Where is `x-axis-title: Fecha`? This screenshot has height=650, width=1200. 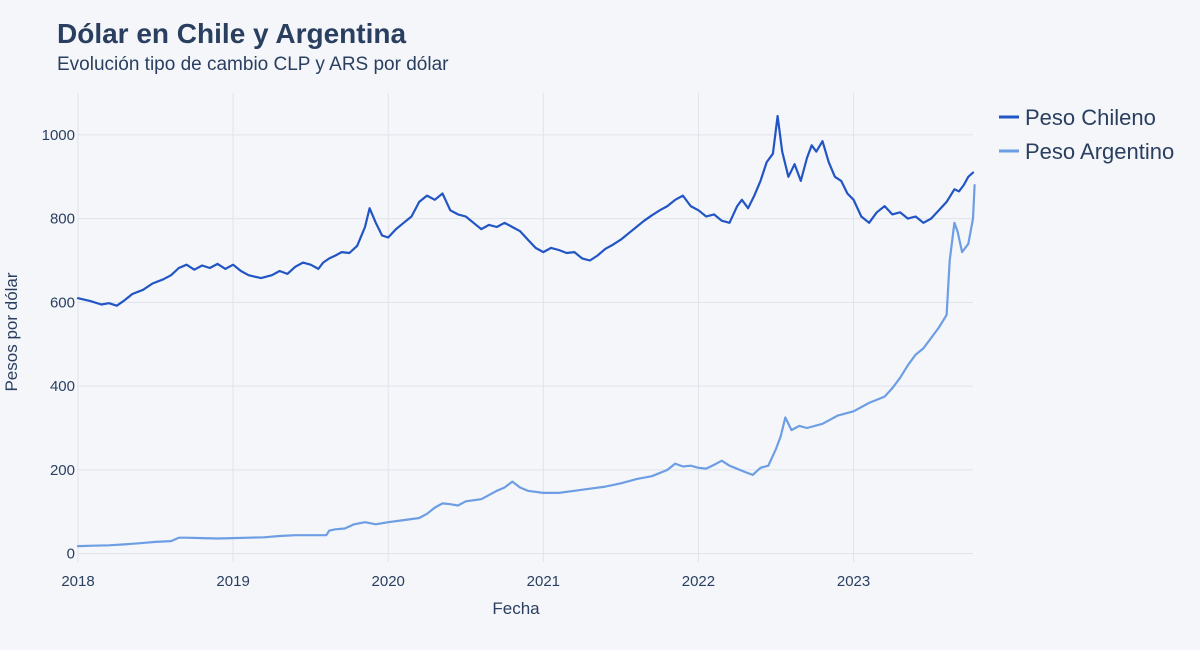
x-axis-title: Fecha is located at coordinates (516, 608).